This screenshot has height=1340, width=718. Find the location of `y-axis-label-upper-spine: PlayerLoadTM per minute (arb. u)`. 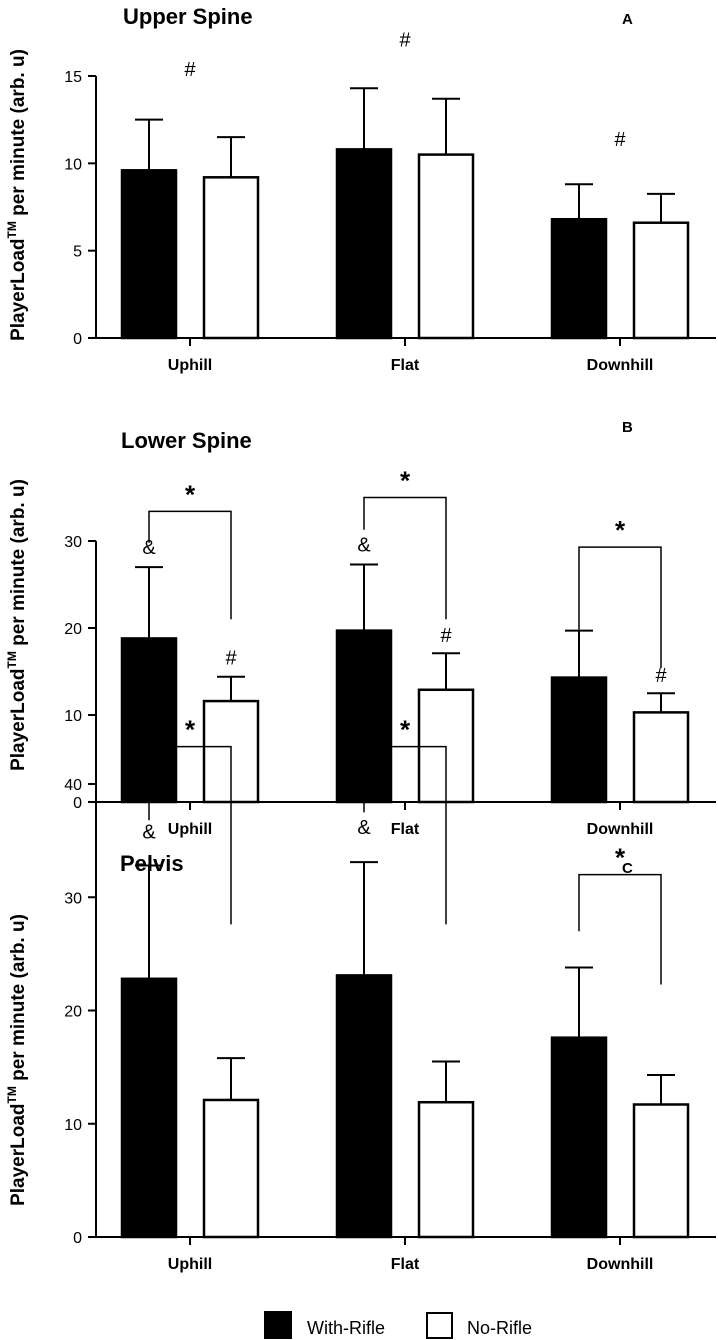

y-axis-label-upper-spine: PlayerLoadTM per minute (arb. u) is located at coordinates (17, 195).